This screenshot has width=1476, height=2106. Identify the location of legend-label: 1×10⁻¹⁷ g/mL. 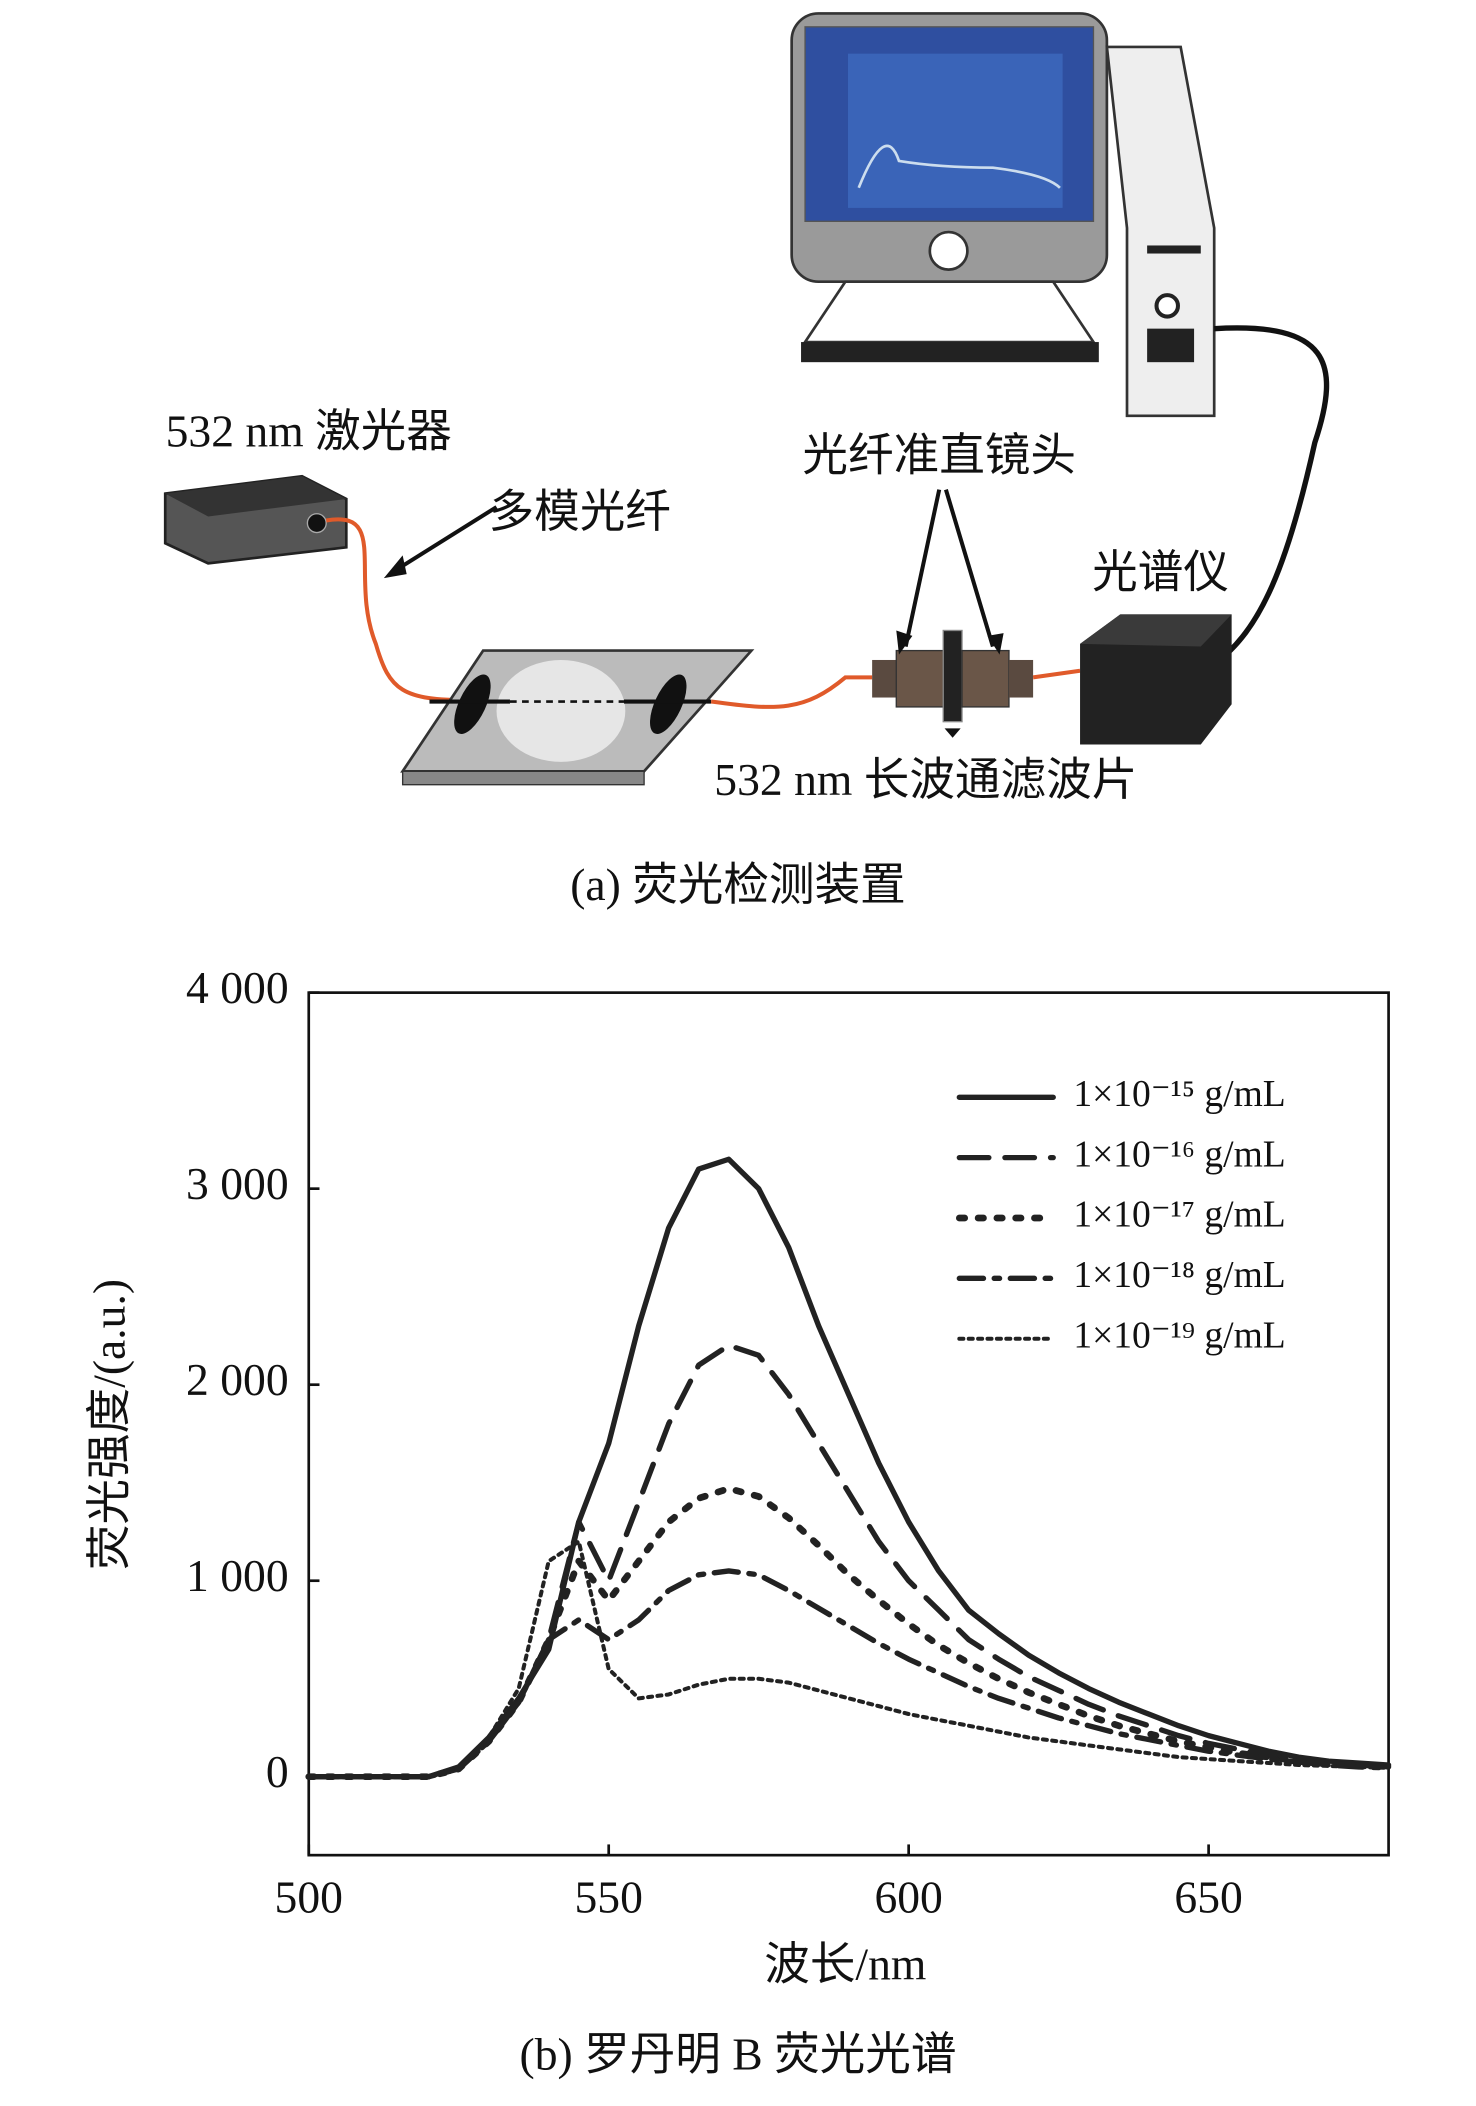
(1179, 1215).